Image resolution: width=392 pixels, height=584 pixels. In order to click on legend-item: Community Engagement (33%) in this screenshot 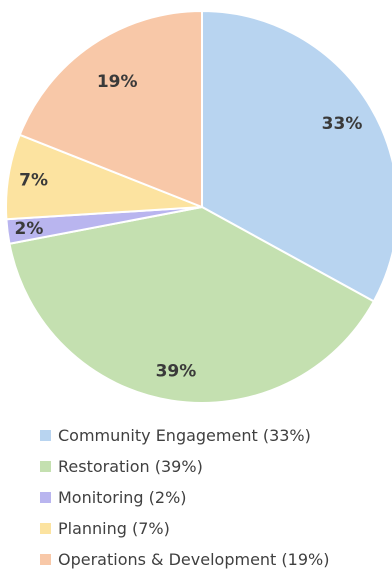, I will do `click(184, 435)`.